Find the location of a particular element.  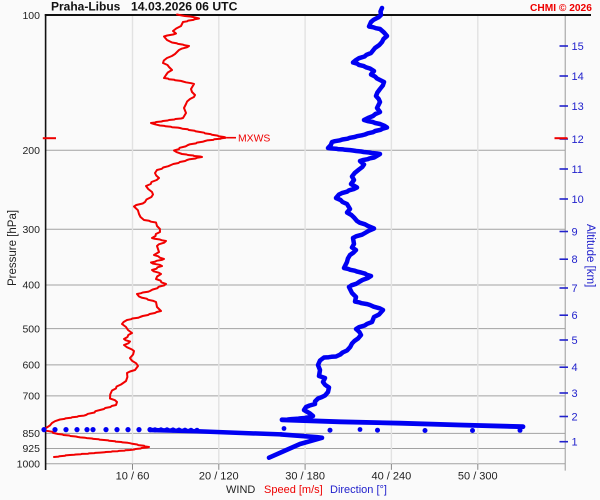

svg-text: 10 is located at coordinates (578, 200).